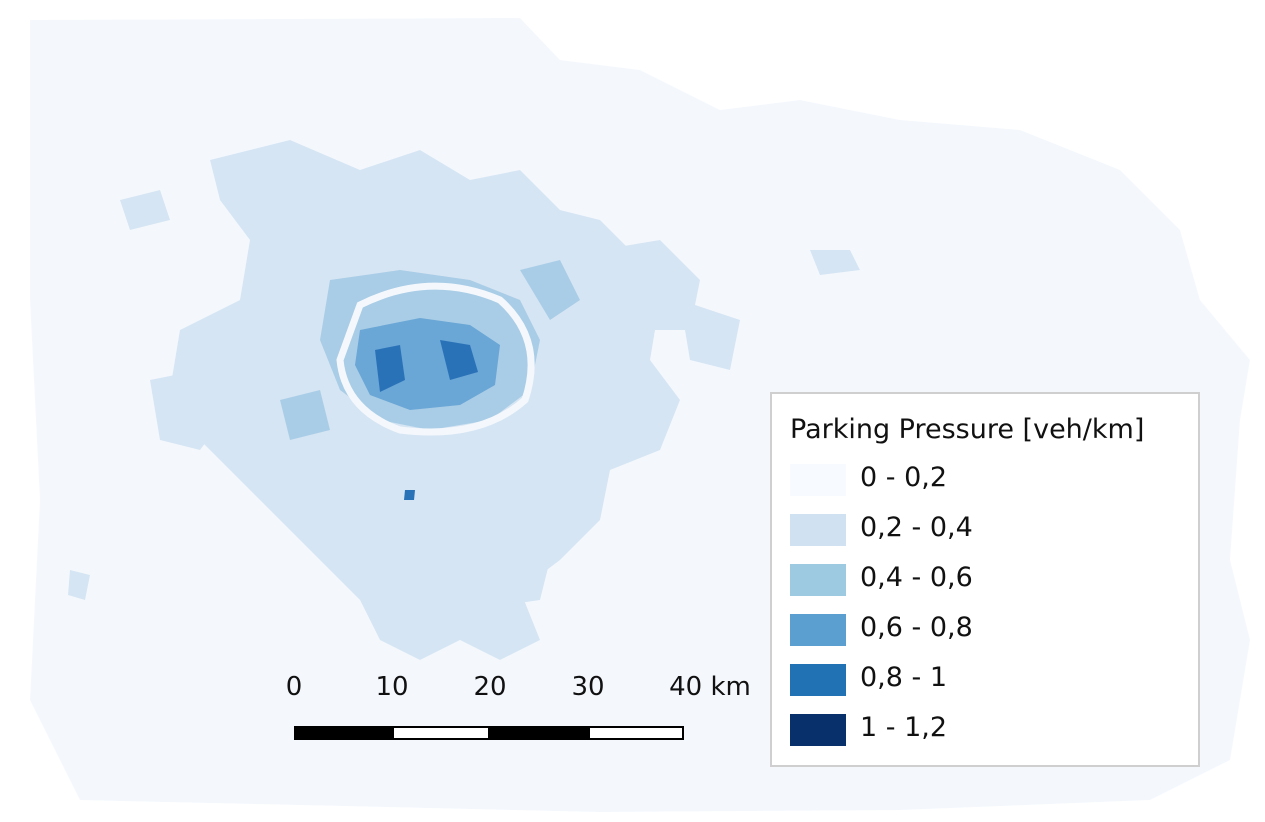 Image resolution: width=1265 pixels, height=822 pixels. I want to click on legend-label: 0 - 0,2, so click(904, 477).